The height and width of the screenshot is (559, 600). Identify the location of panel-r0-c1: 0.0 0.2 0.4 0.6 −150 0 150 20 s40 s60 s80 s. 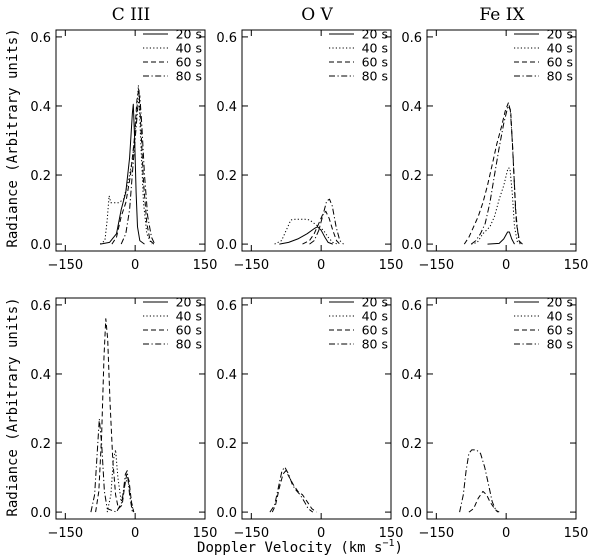
(309, 150).